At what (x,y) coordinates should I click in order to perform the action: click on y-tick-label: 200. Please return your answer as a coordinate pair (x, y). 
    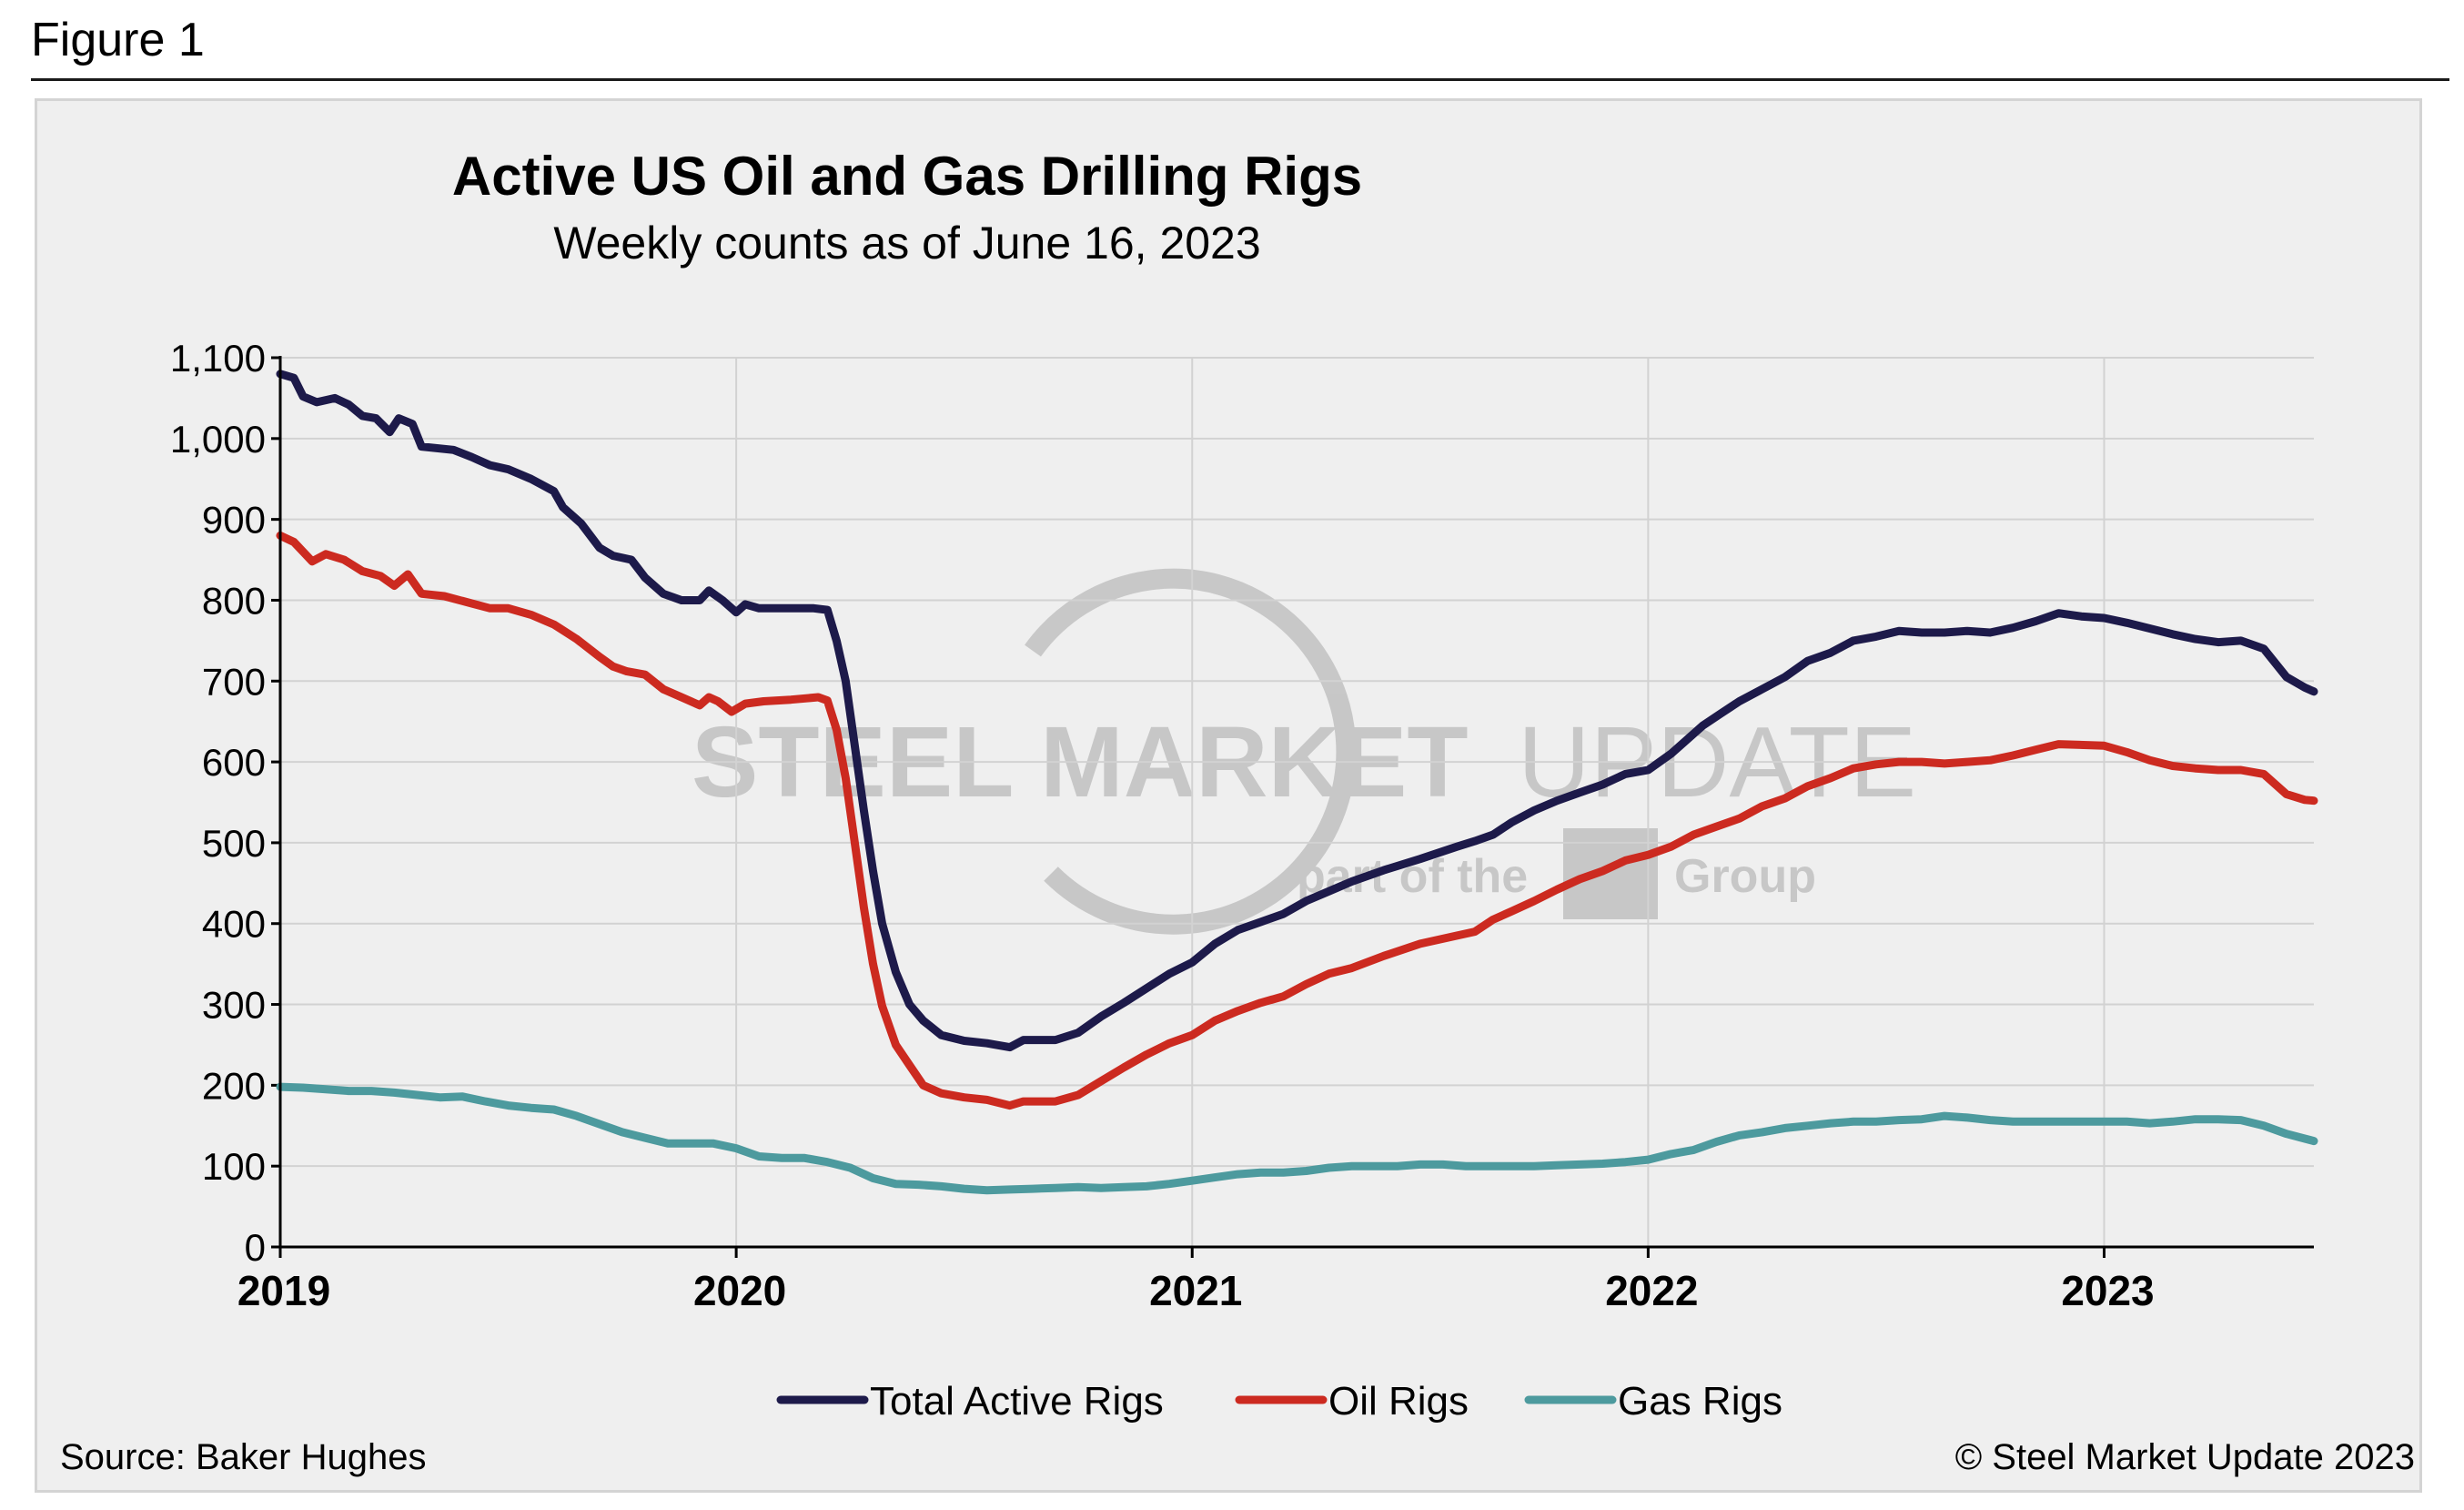
    Looking at the image, I should click on (234, 1086).